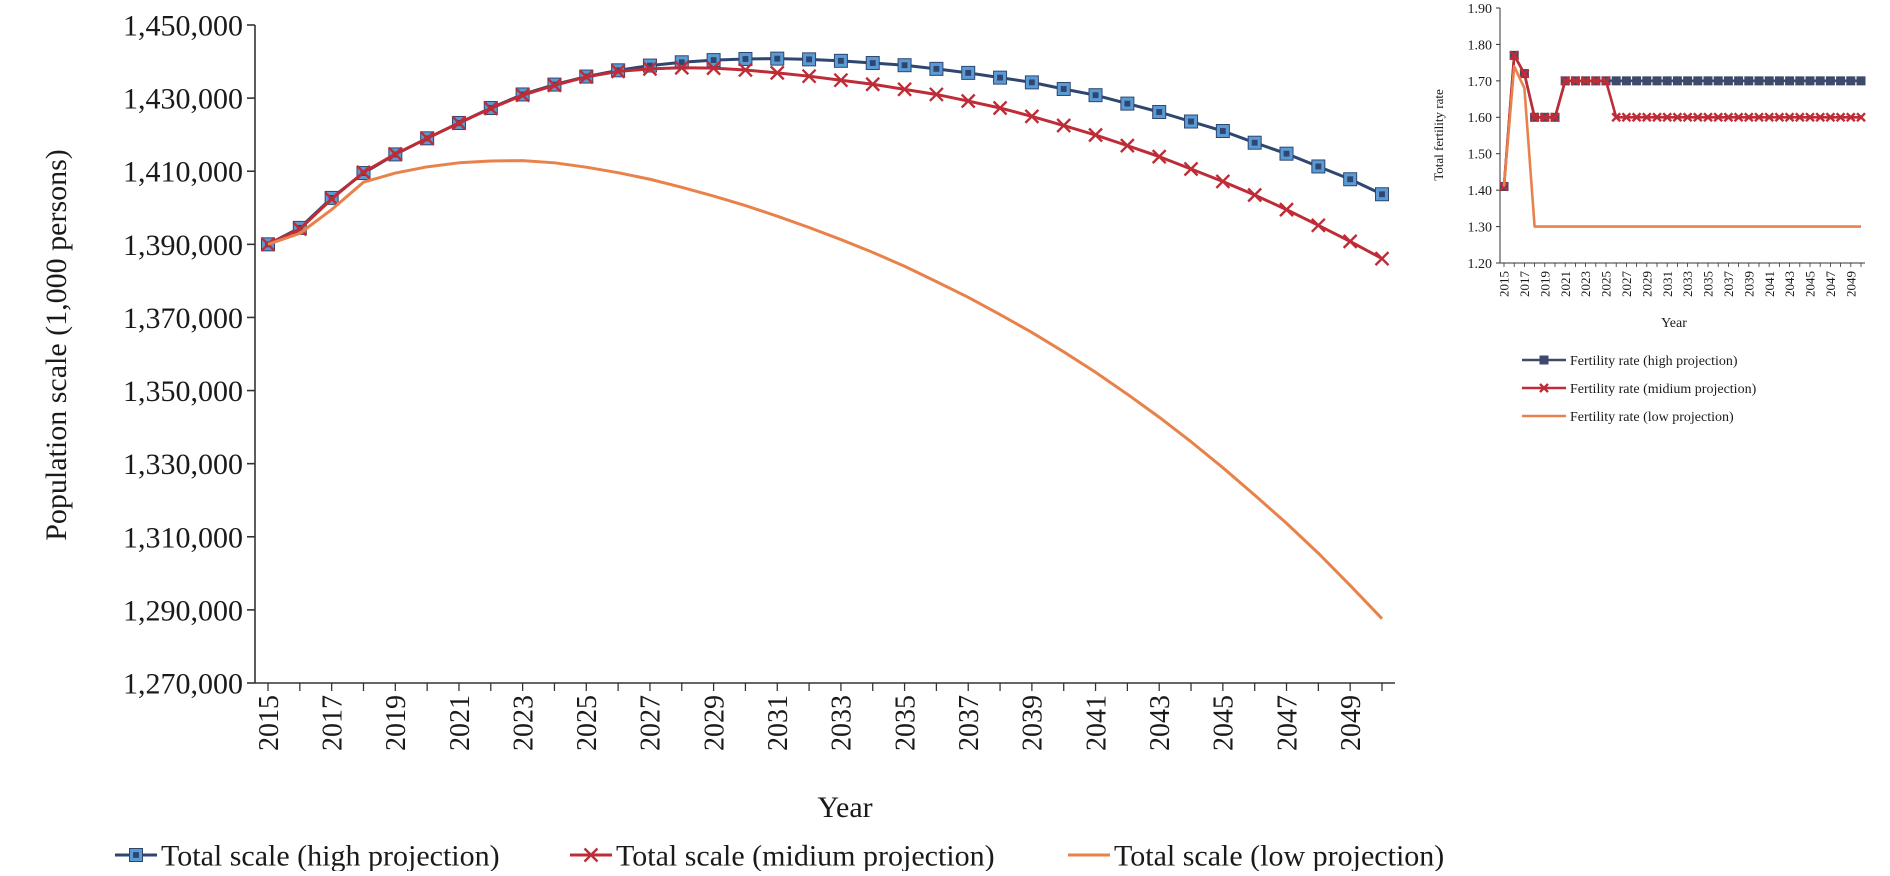  I want to click on inset-x-tick-label: 2017, so click(1524, 284).